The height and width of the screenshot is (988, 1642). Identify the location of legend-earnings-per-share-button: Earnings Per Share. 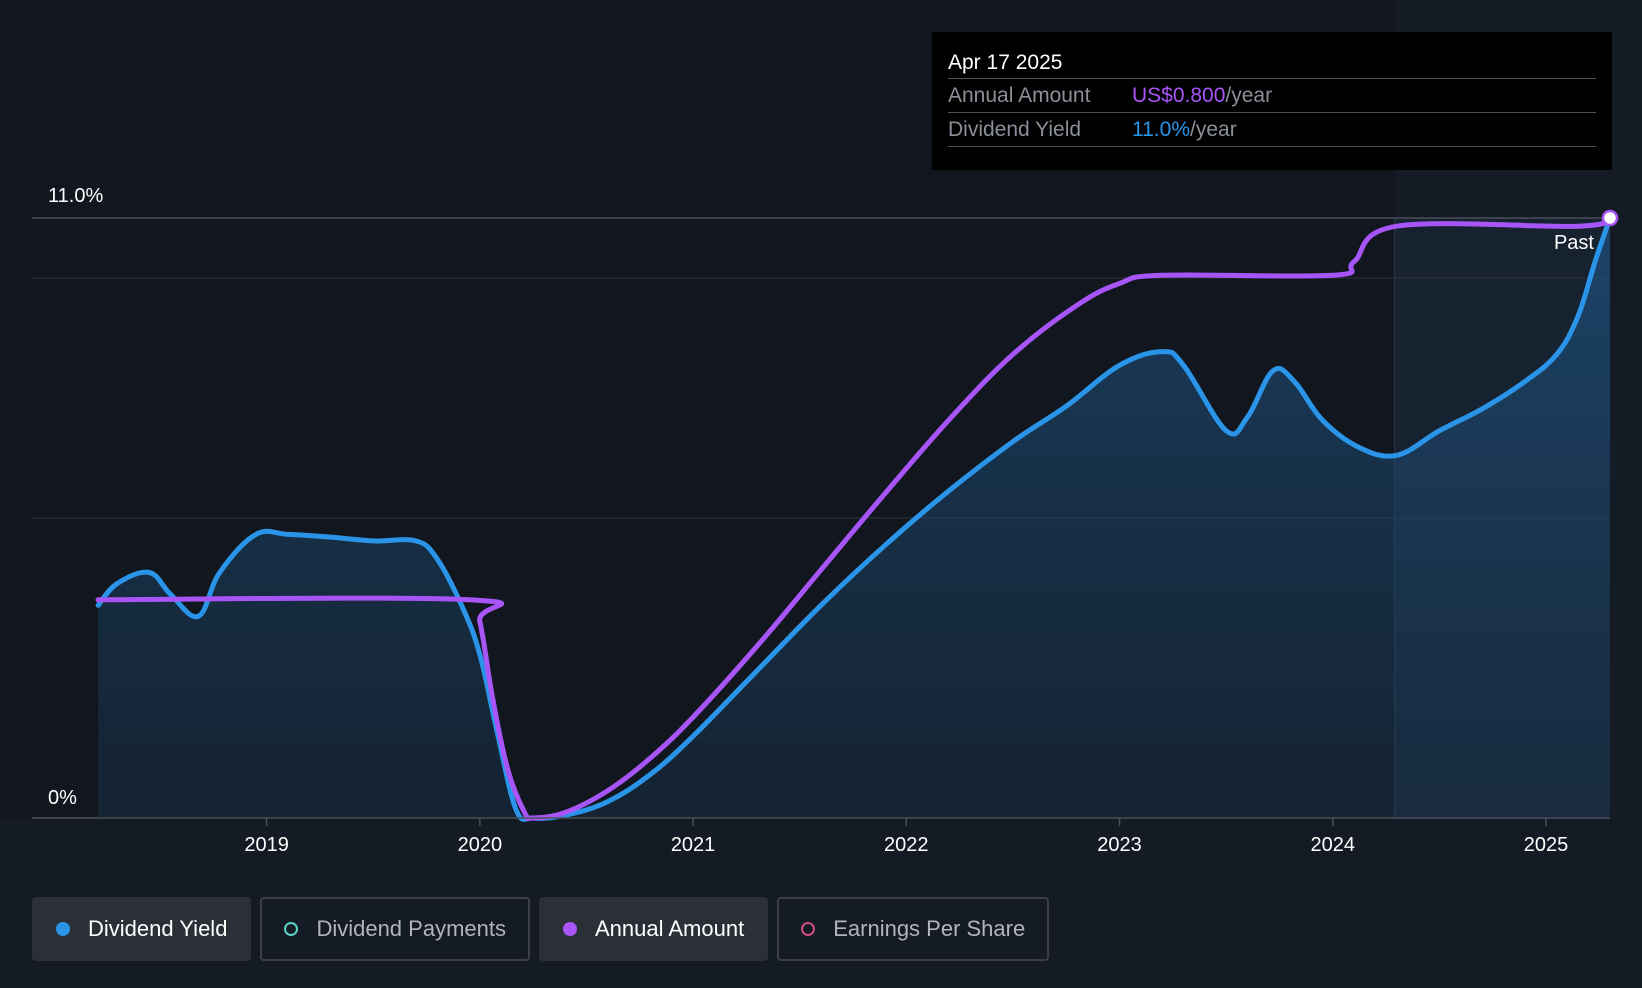
(913, 929).